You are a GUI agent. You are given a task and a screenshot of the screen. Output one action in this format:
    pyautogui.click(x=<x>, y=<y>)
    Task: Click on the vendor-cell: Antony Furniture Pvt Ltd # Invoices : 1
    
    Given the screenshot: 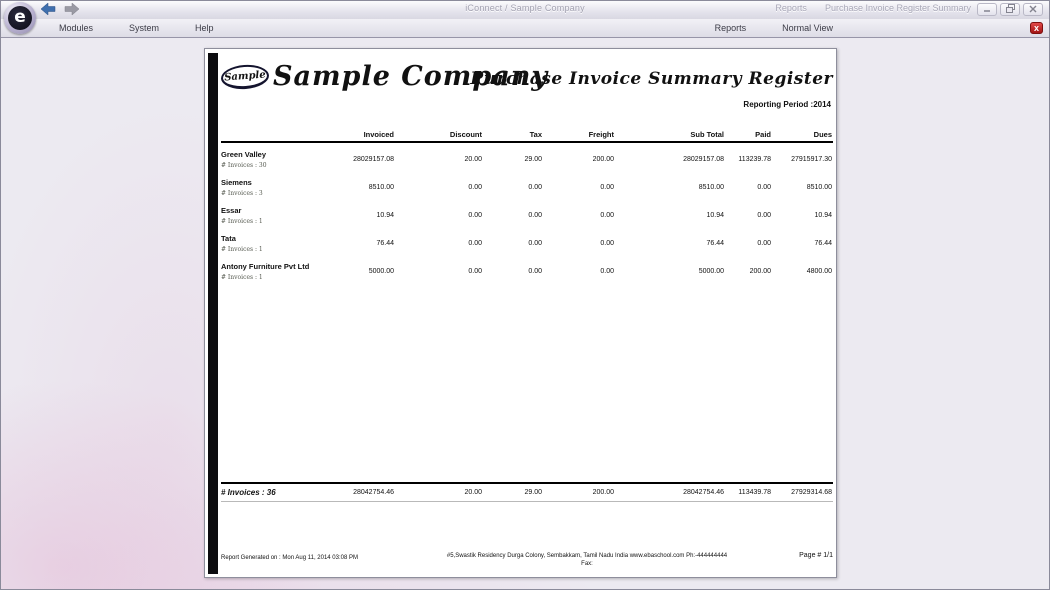 What is the action you would take?
    pyautogui.click(x=276, y=271)
    